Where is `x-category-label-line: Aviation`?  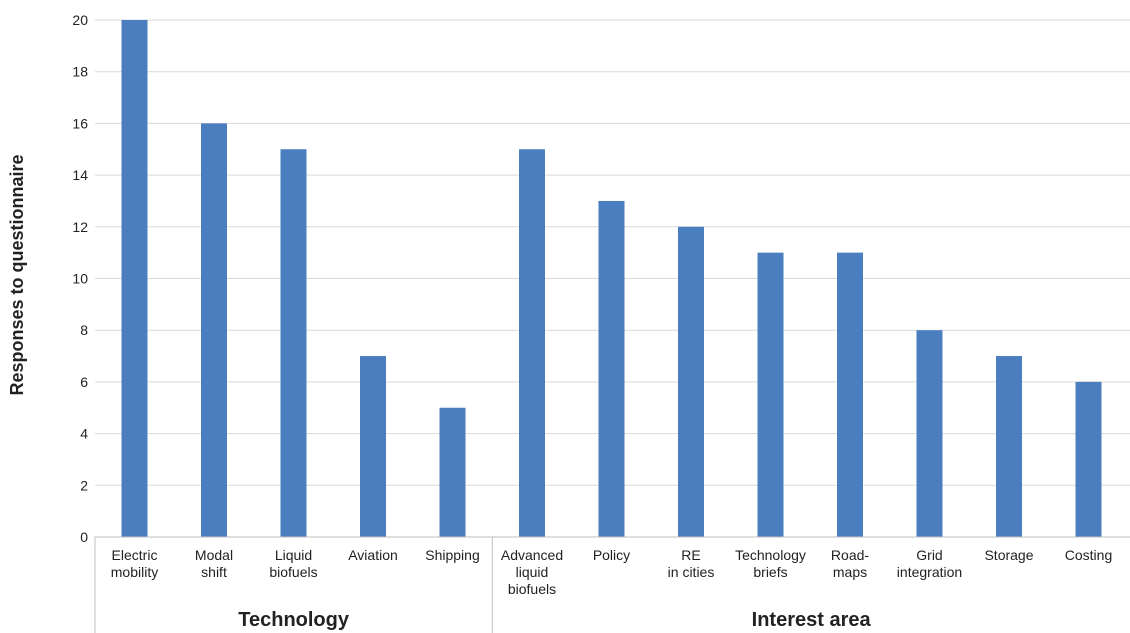
x-category-label-line: Aviation is located at coordinates (373, 555).